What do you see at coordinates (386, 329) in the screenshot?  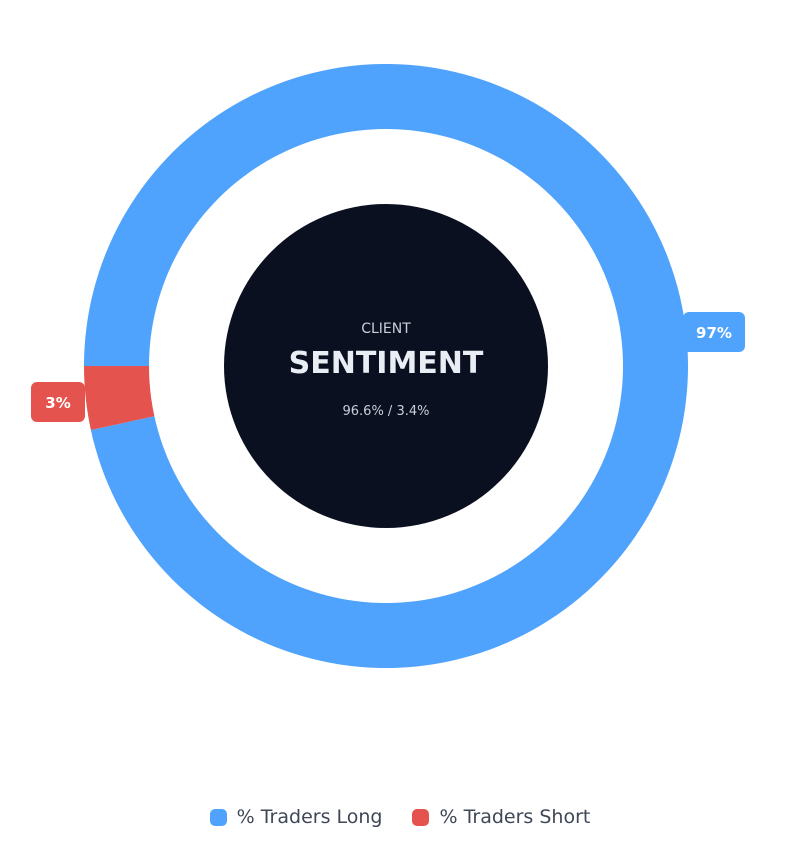 I see `center-subtitle: CLIENT` at bounding box center [386, 329].